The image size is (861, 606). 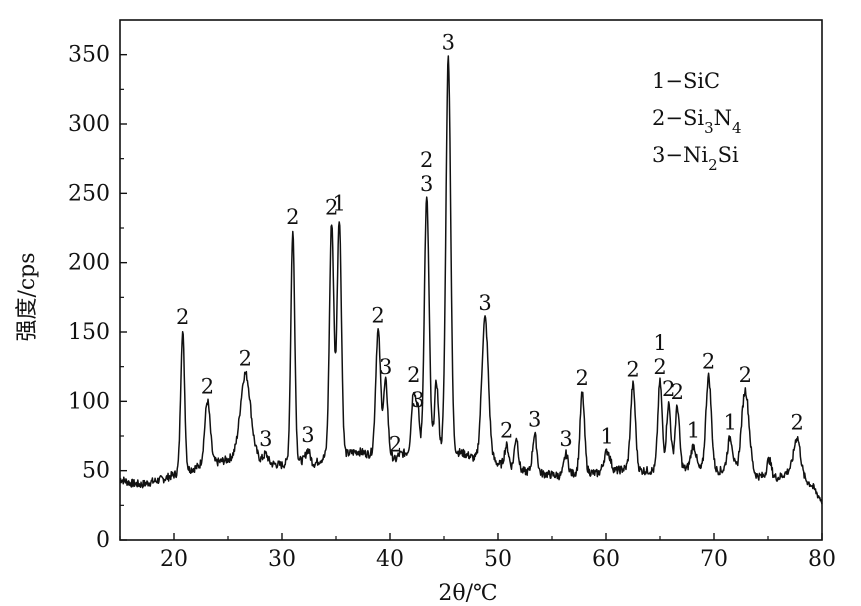 What do you see at coordinates (477, 552) in the screenshot?
I see `x-axis: 20 30 40 50 60 70 80` at bounding box center [477, 552].